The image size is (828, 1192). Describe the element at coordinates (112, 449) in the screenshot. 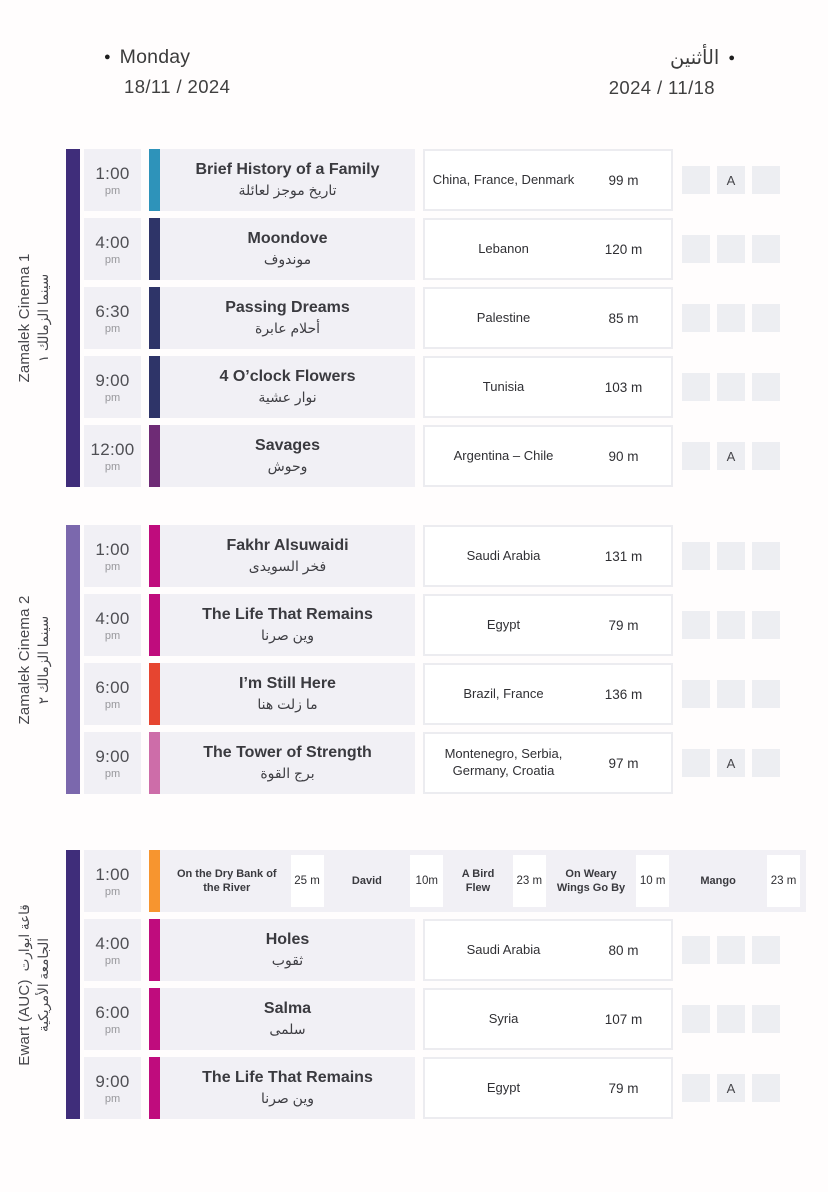

I see `showtime-hour: 12:00` at that location.